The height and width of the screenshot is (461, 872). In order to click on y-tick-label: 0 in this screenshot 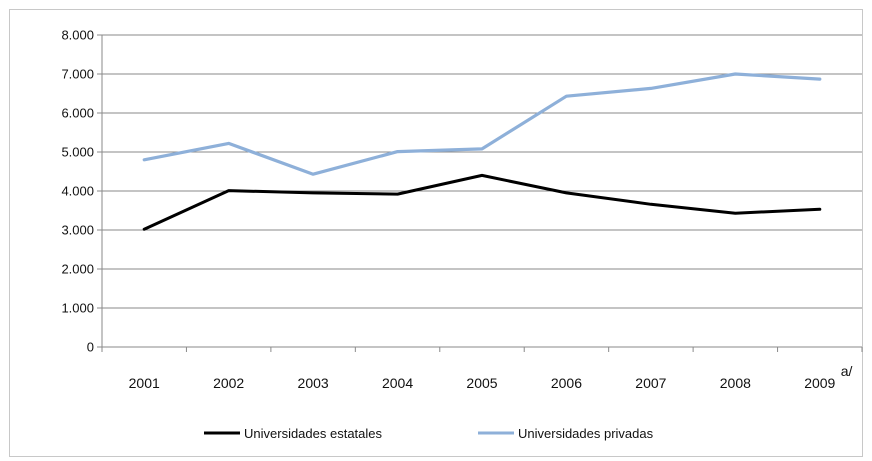, I will do `click(90, 347)`.